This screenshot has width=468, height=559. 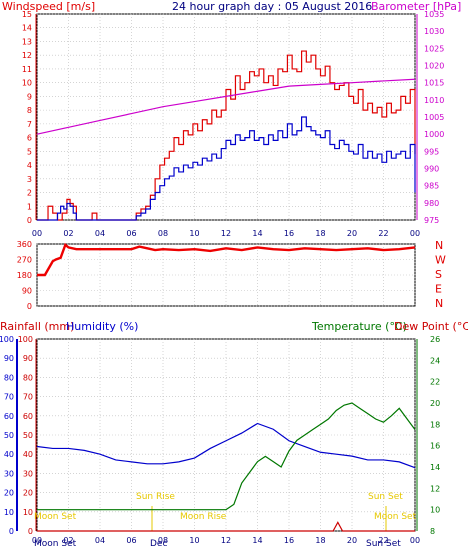 I want to click on x-tick-label: 00, so click(x=415, y=233).